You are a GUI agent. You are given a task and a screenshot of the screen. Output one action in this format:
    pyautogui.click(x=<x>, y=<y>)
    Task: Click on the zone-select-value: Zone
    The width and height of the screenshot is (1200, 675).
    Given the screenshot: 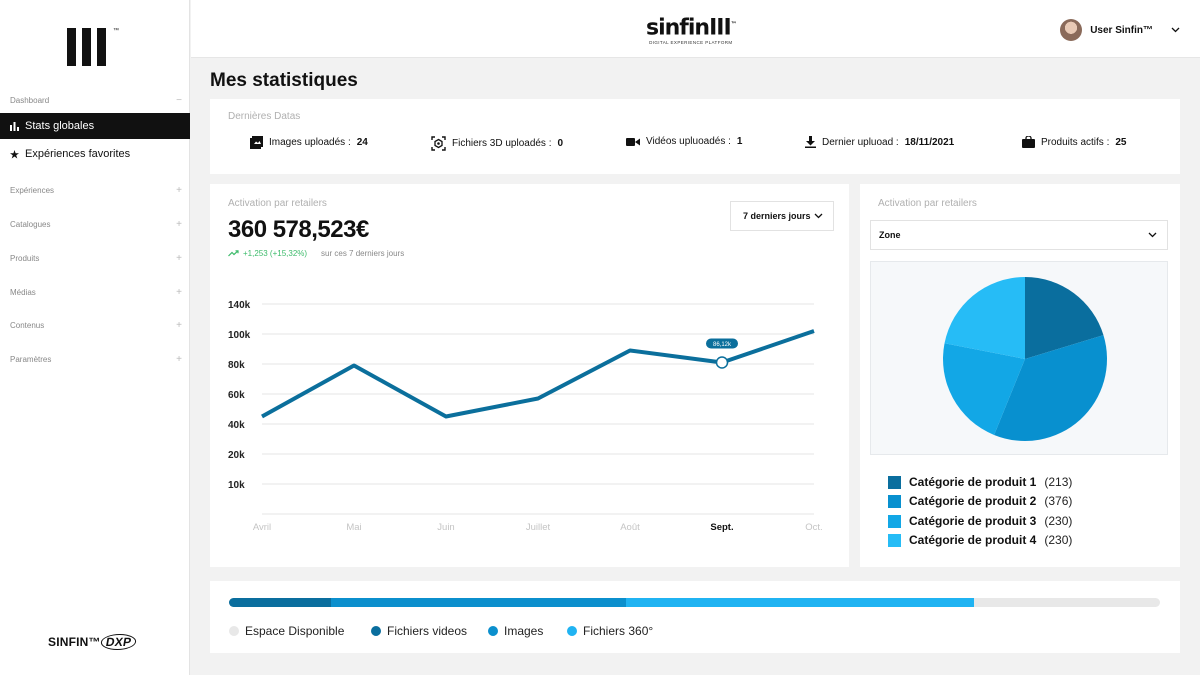 What is the action you would take?
    pyautogui.click(x=890, y=235)
    